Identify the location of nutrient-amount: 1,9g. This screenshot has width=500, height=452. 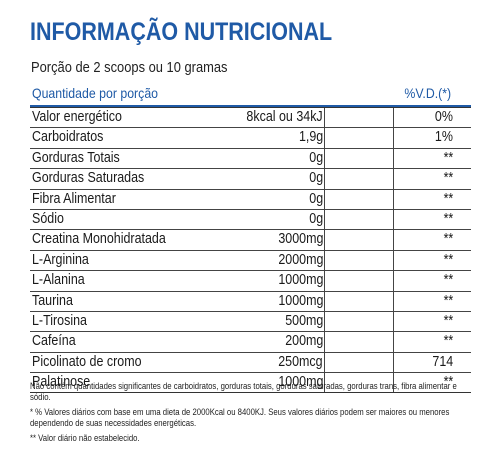
(310, 137).